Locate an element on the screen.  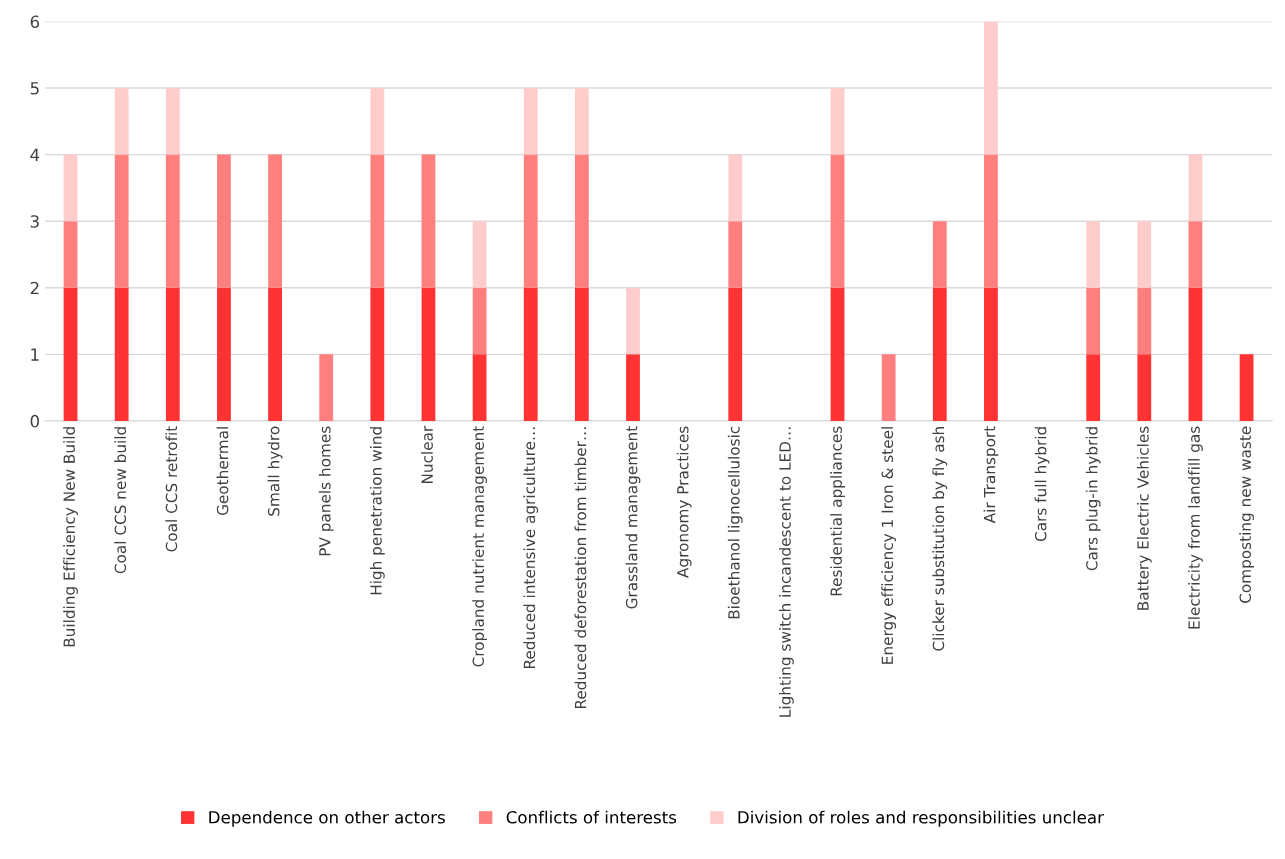
x-tick-label: Battery Electric Vehicles is located at coordinates (1144, 518).